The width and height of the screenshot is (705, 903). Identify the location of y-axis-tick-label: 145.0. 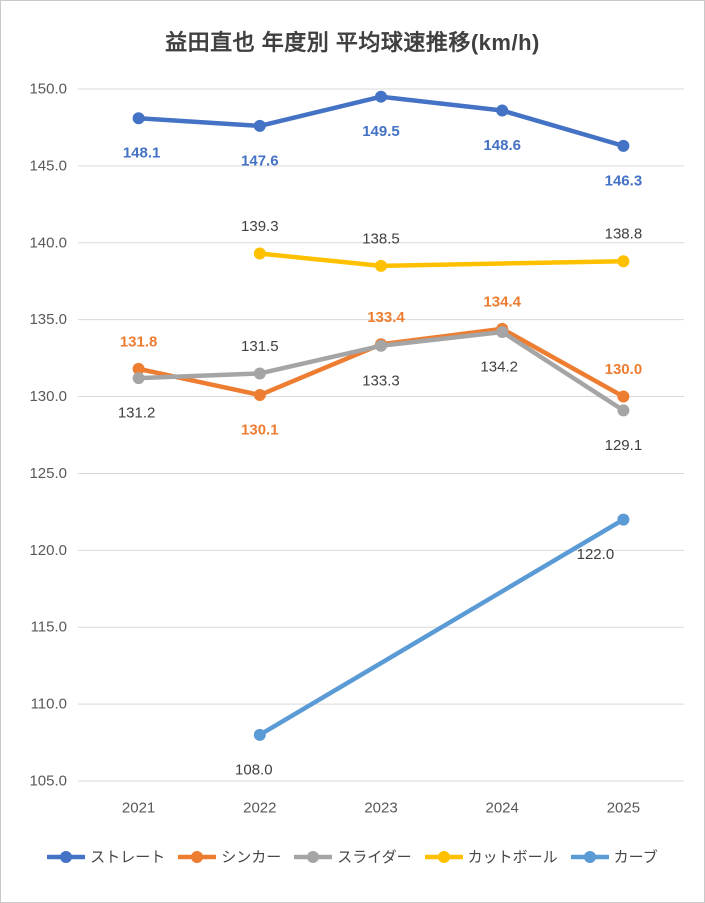
(48, 165).